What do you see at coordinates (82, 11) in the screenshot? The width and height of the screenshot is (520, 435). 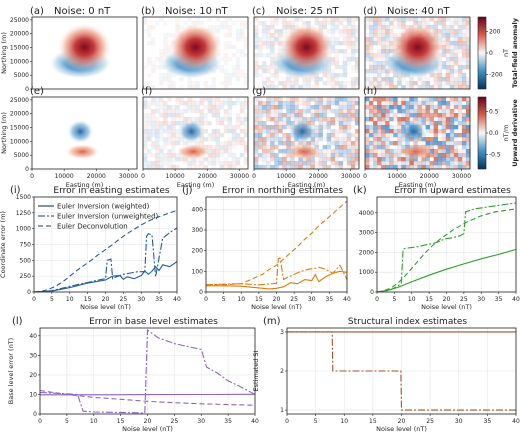 I see `panel-title: Noise: 0 nT` at bounding box center [82, 11].